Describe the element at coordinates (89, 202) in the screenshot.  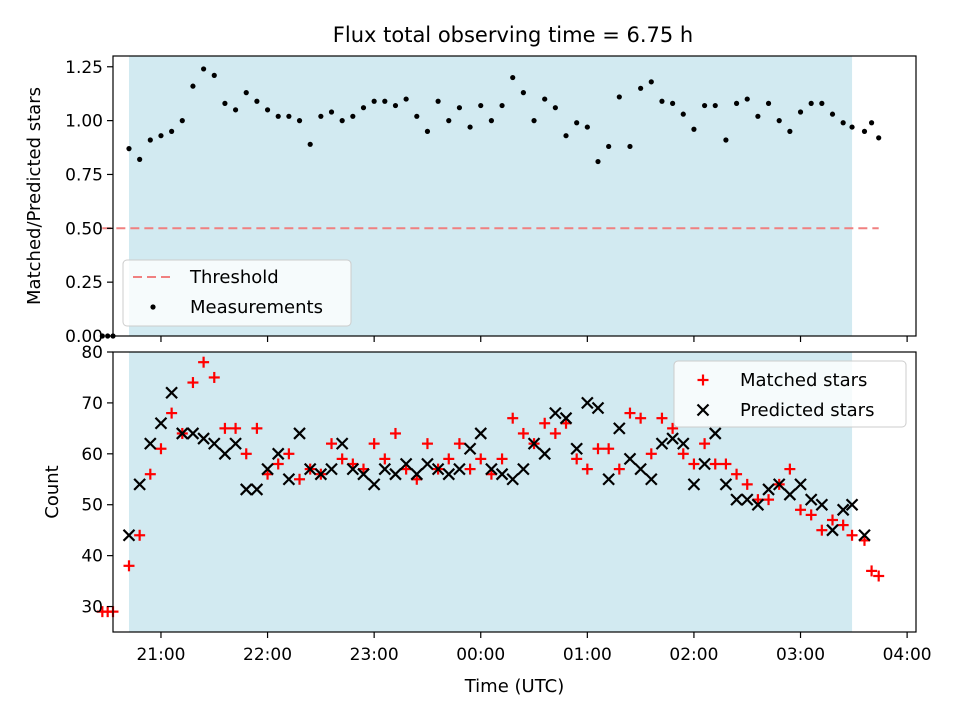
I see `ratio-y-ticks: 0.00 0.25 0.50 0.75 1.00 1.25` at that location.